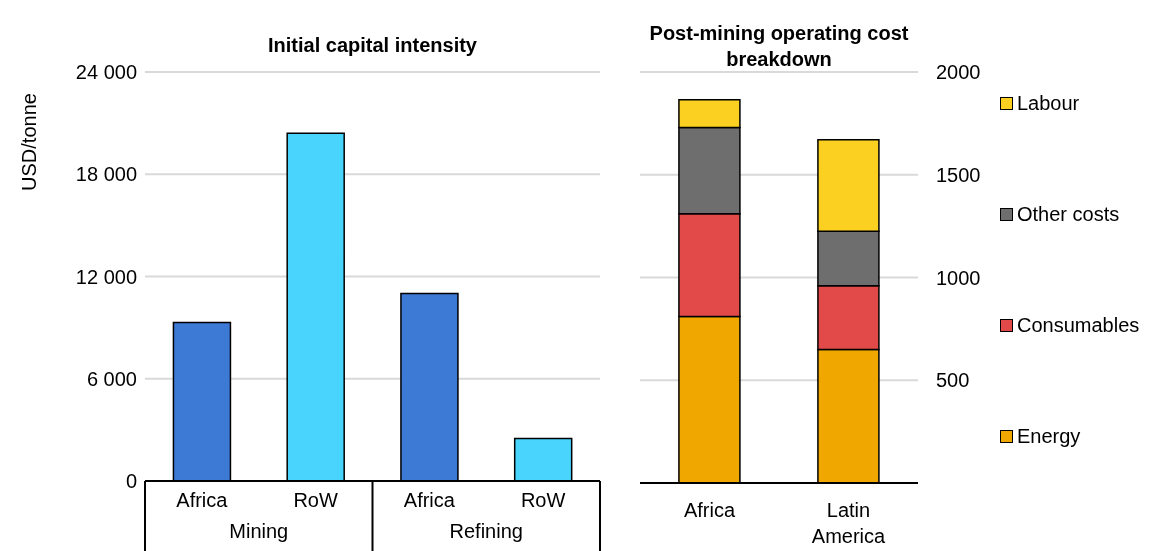 The image size is (1164, 551). What do you see at coordinates (486, 531) in the screenshot?
I see `text: Refining` at bounding box center [486, 531].